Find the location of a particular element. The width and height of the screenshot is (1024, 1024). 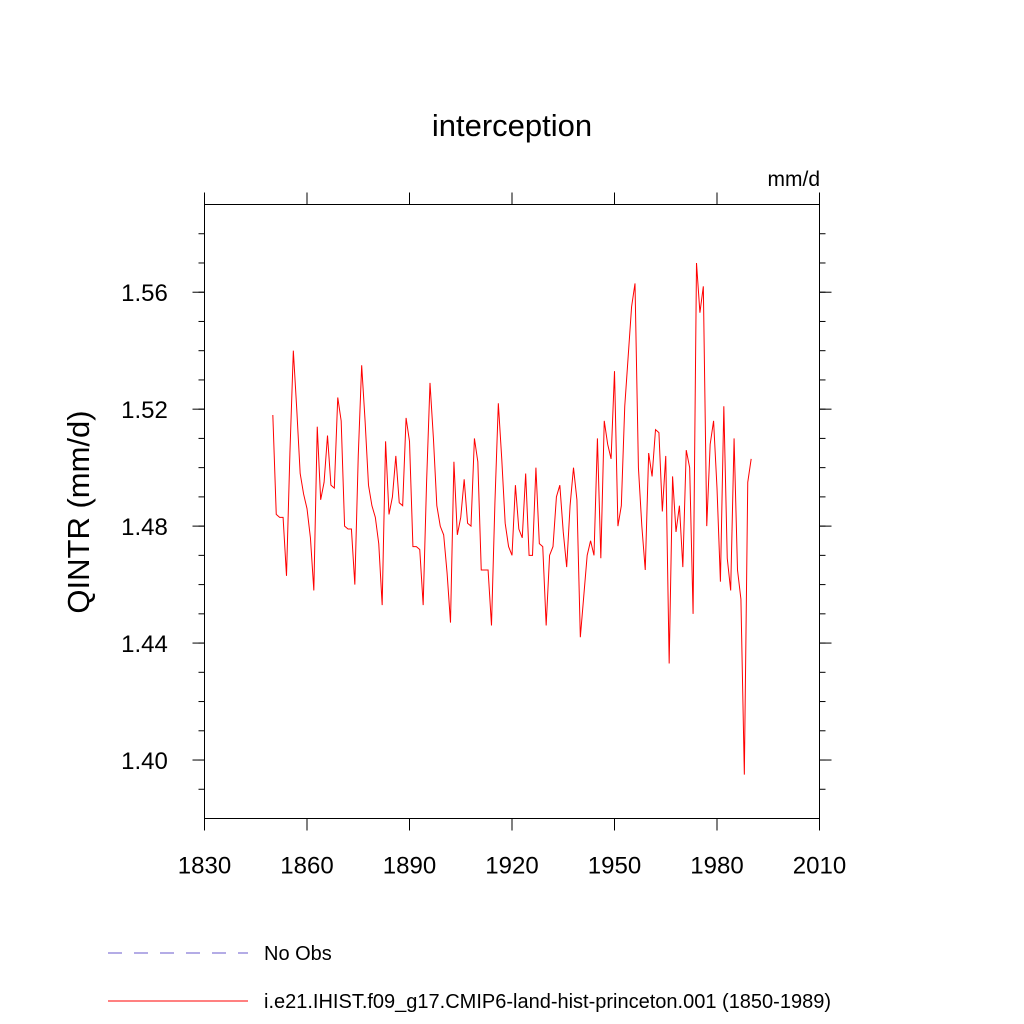

chart-title: interception is located at coordinates (512, 125).